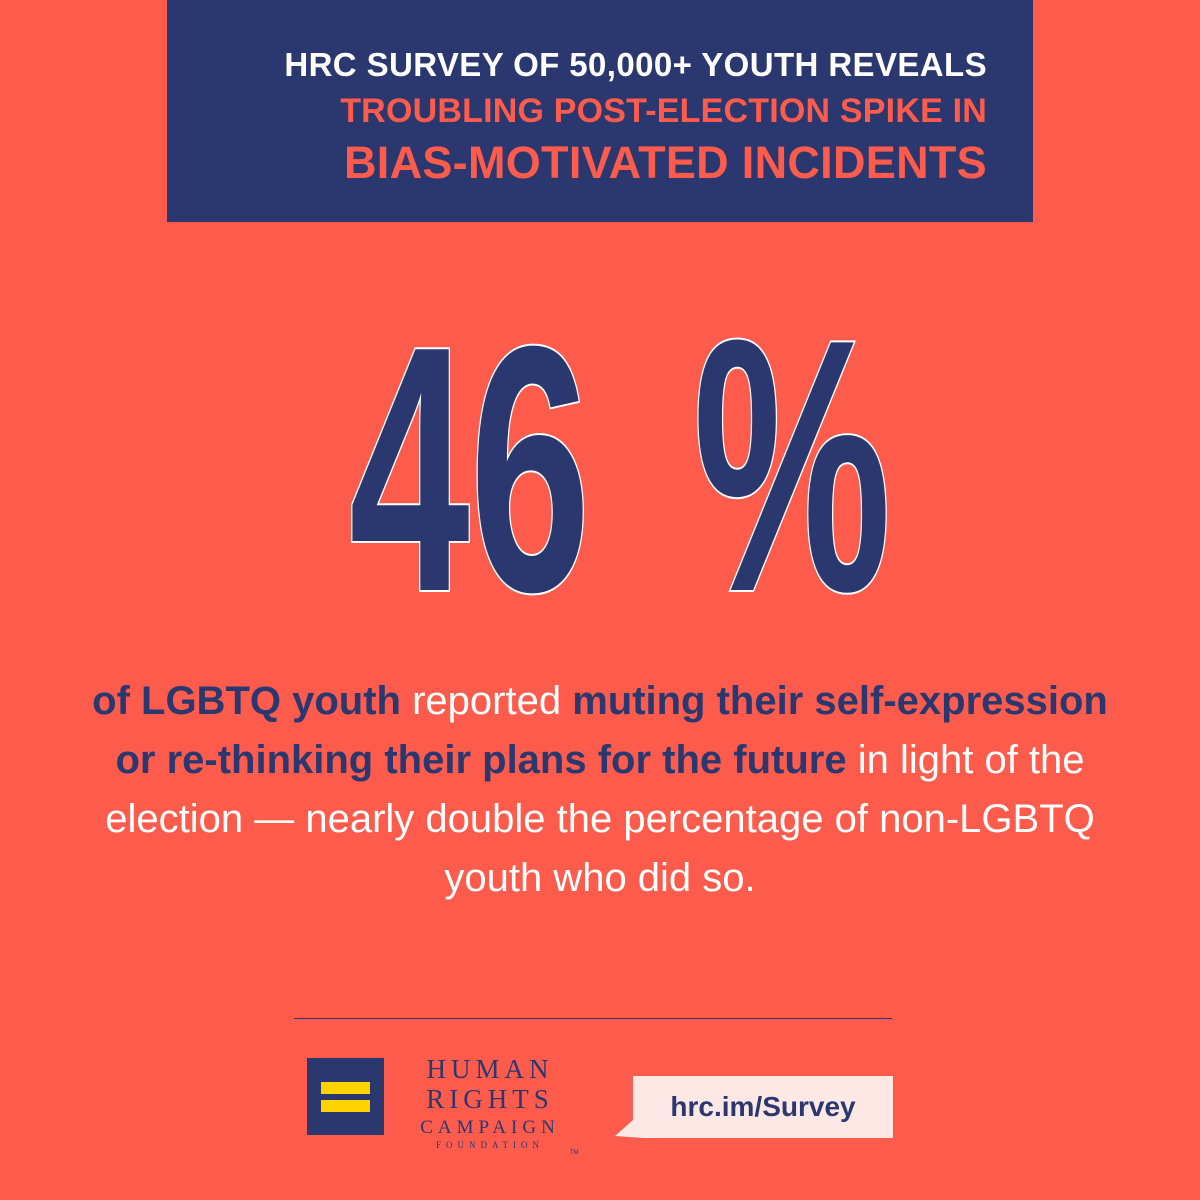 The image size is (1200, 1200). Describe the element at coordinates (490, 1099) in the screenshot. I see `org-name-line-2: RIGHTS` at that location.